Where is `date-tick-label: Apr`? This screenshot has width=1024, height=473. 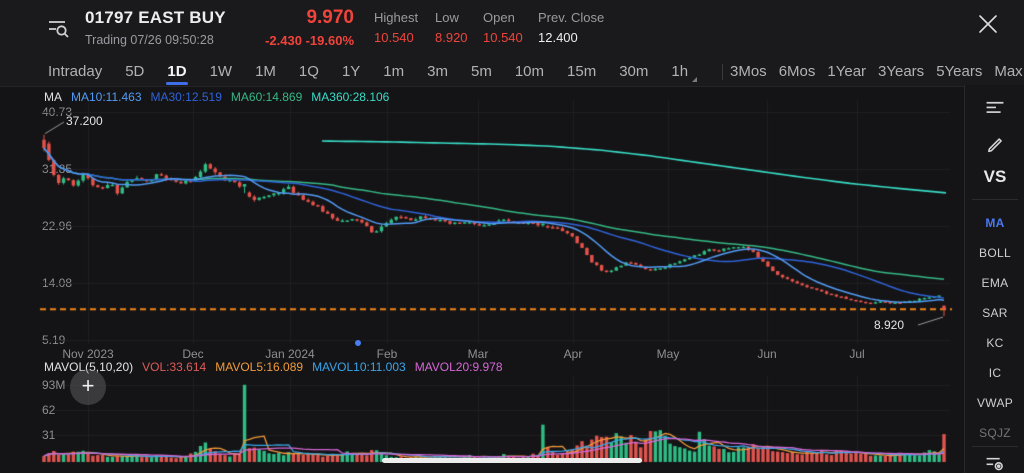
date-tick-label: Apr is located at coordinates (573, 354).